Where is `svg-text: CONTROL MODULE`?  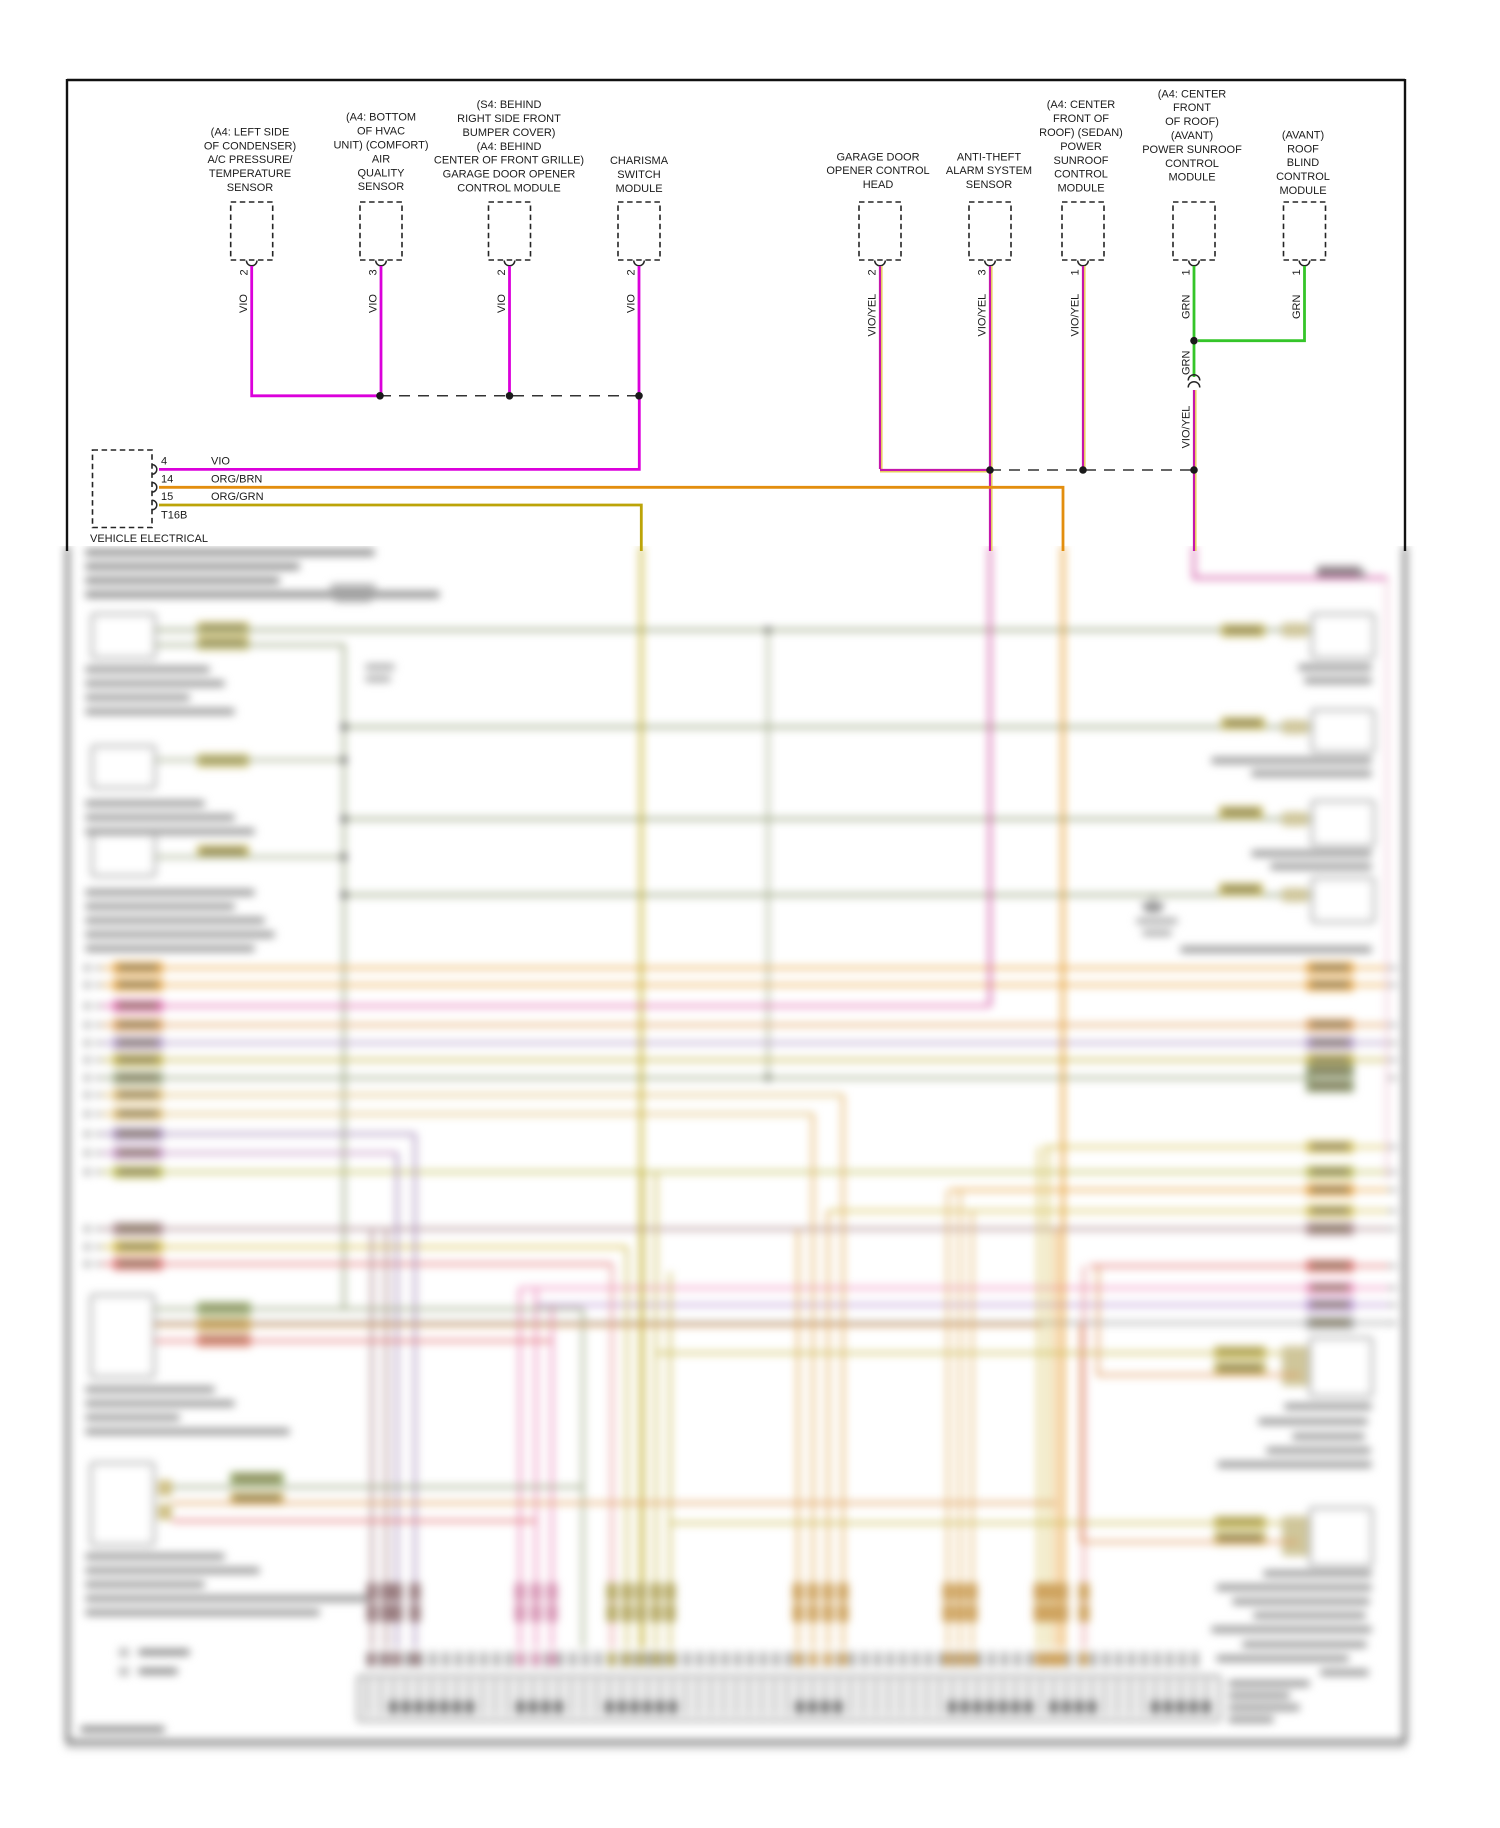 svg-text: CONTROL MODULE is located at coordinates (509, 189).